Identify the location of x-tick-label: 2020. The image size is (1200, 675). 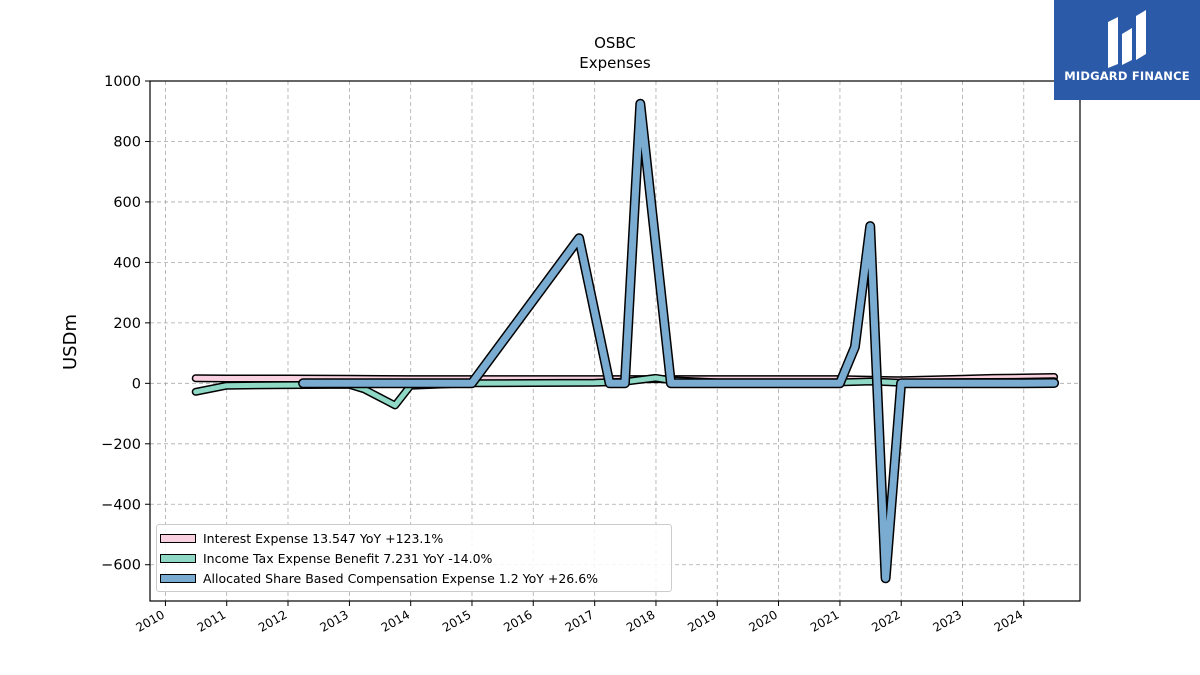
(763, 620).